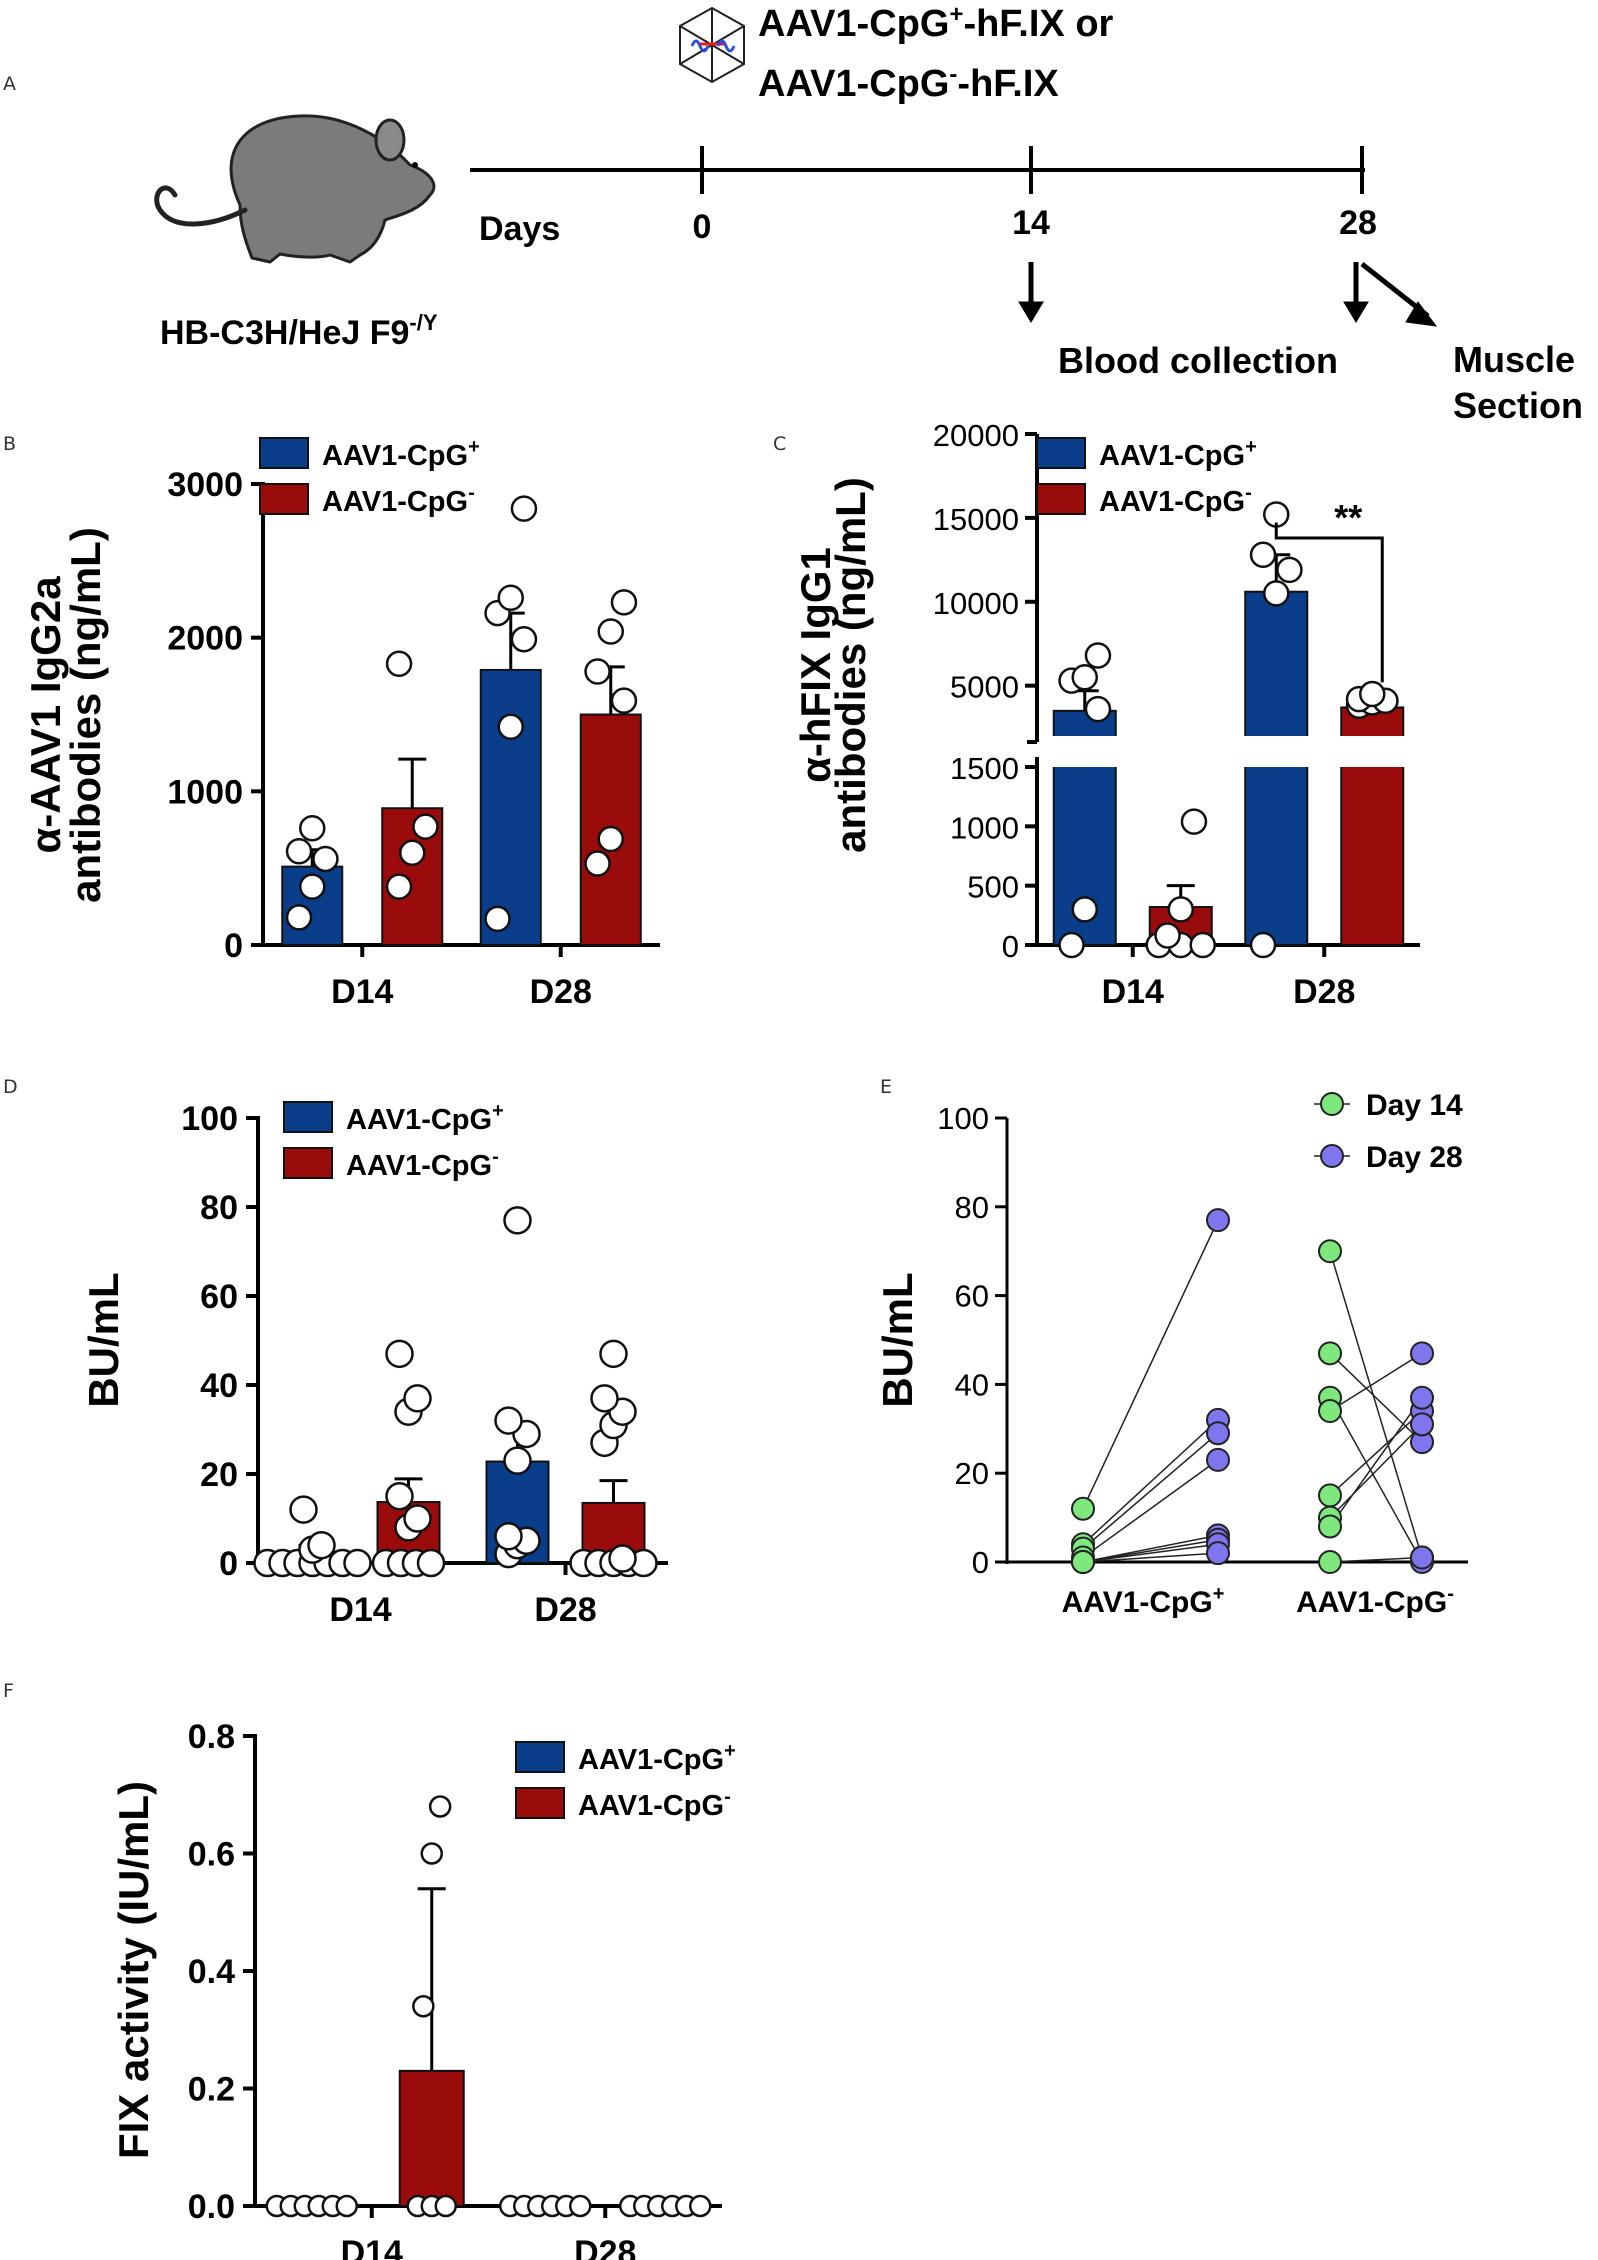 The width and height of the screenshot is (1598, 2260). What do you see at coordinates (205, 485) in the screenshot?
I see `y-tick-label: 3000` at bounding box center [205, 485].